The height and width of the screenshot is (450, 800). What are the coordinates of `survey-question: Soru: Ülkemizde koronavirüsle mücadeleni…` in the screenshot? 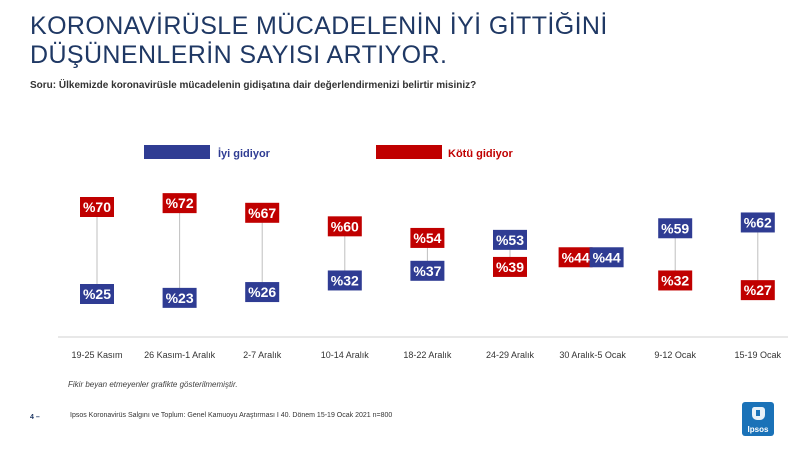 It's located at (253, 85).